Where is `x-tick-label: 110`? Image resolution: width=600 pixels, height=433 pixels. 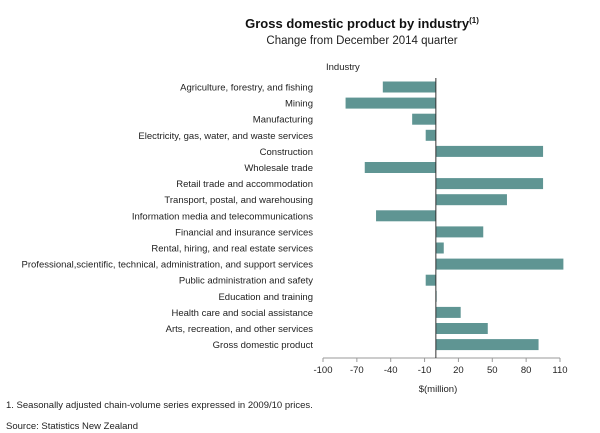
x-tick-label: 110 is located at coordinates (559, 370).